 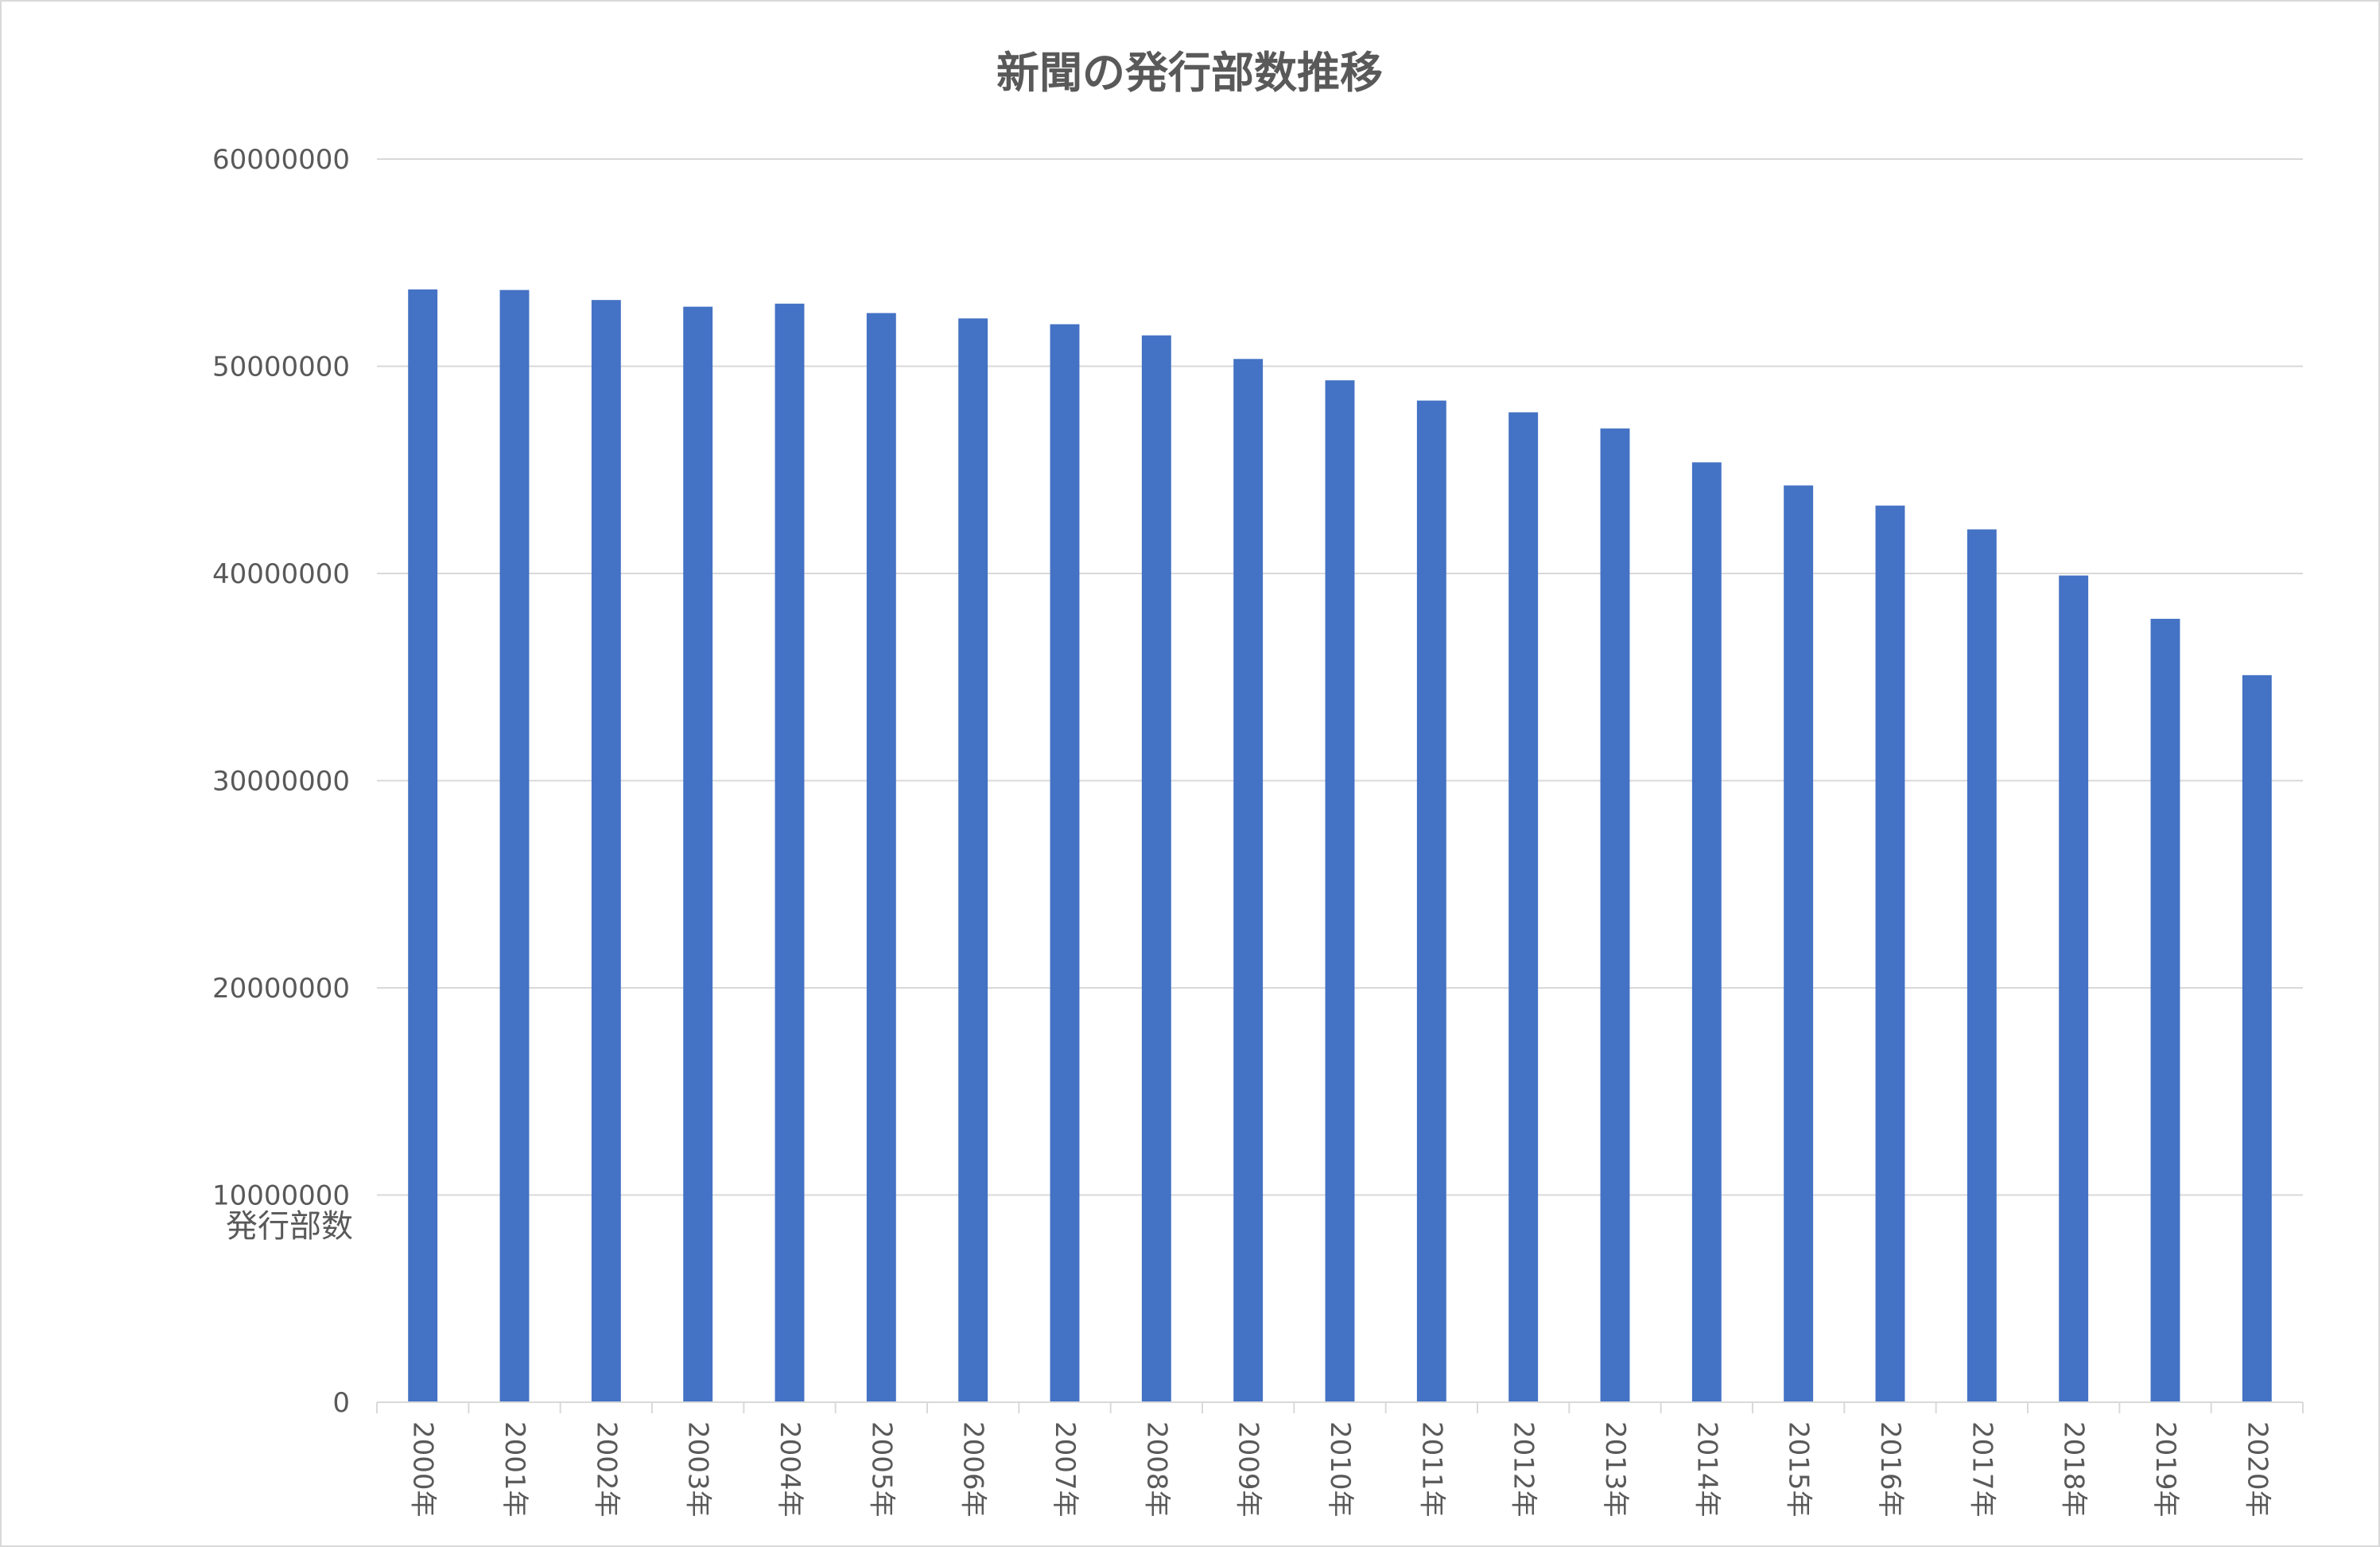 I want to click on x-tick-label: 2009年, so click(x=1248, y=1469).